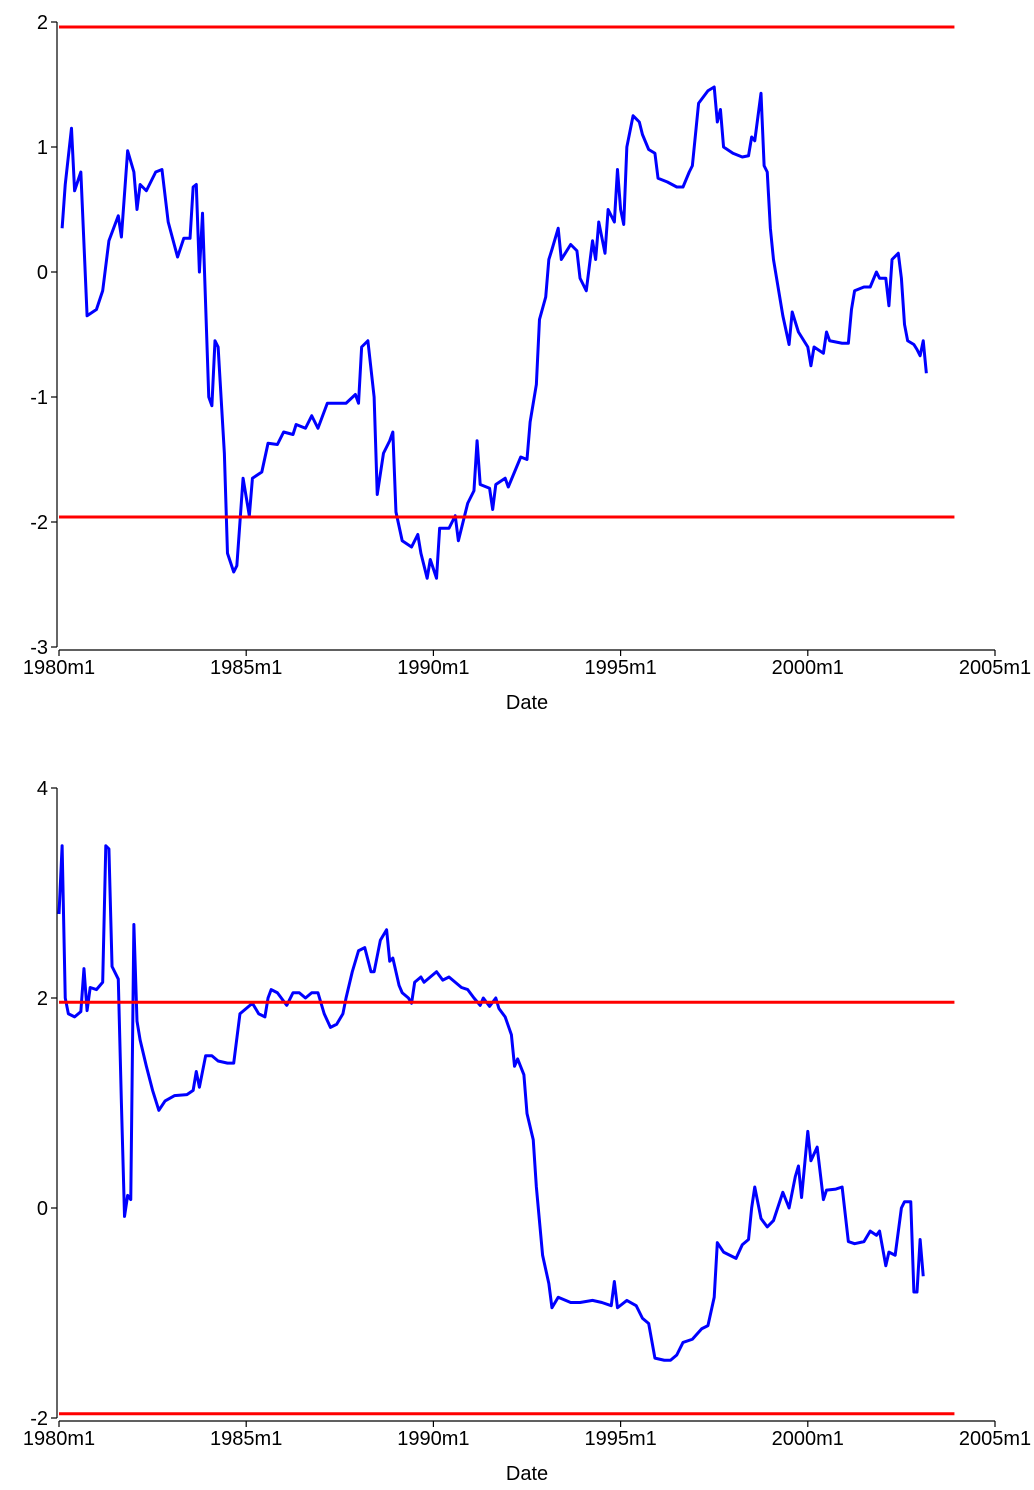  What do you see at coordinates (42, 789) in the screenshot?
I see `y-tick-label: 4` at bounding box center [42, 789].